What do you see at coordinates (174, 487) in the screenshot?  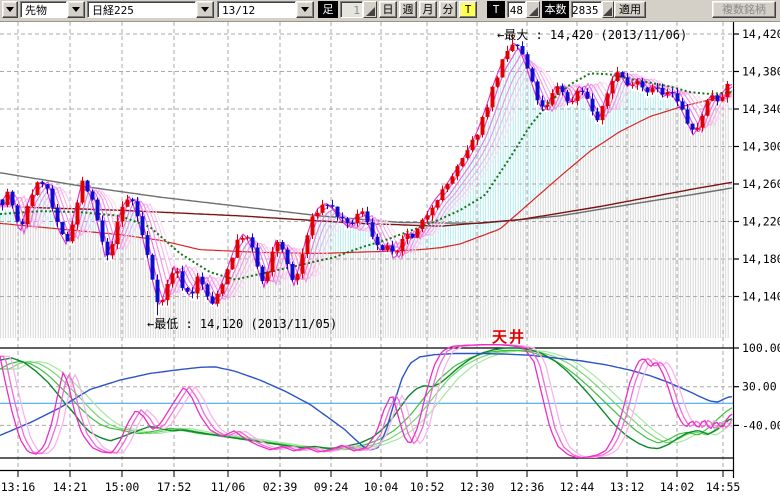 I see `svg-text: 17:52` at bounding box center [174, 487].